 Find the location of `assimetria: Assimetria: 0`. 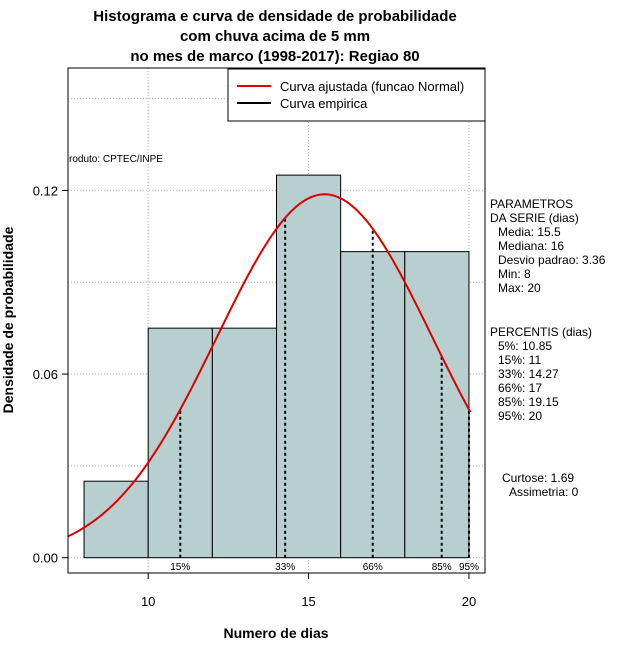

assimetria: Assimetria: 0 is located at coordinates (544, 492).